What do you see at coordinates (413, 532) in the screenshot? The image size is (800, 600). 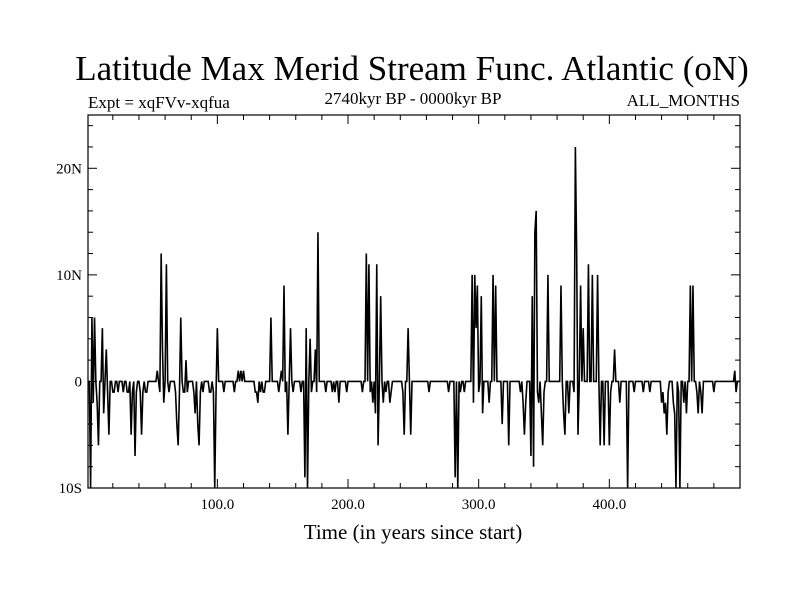 I see `x-axis-label: Time (in years since start)` at bounding box center [413, 532].